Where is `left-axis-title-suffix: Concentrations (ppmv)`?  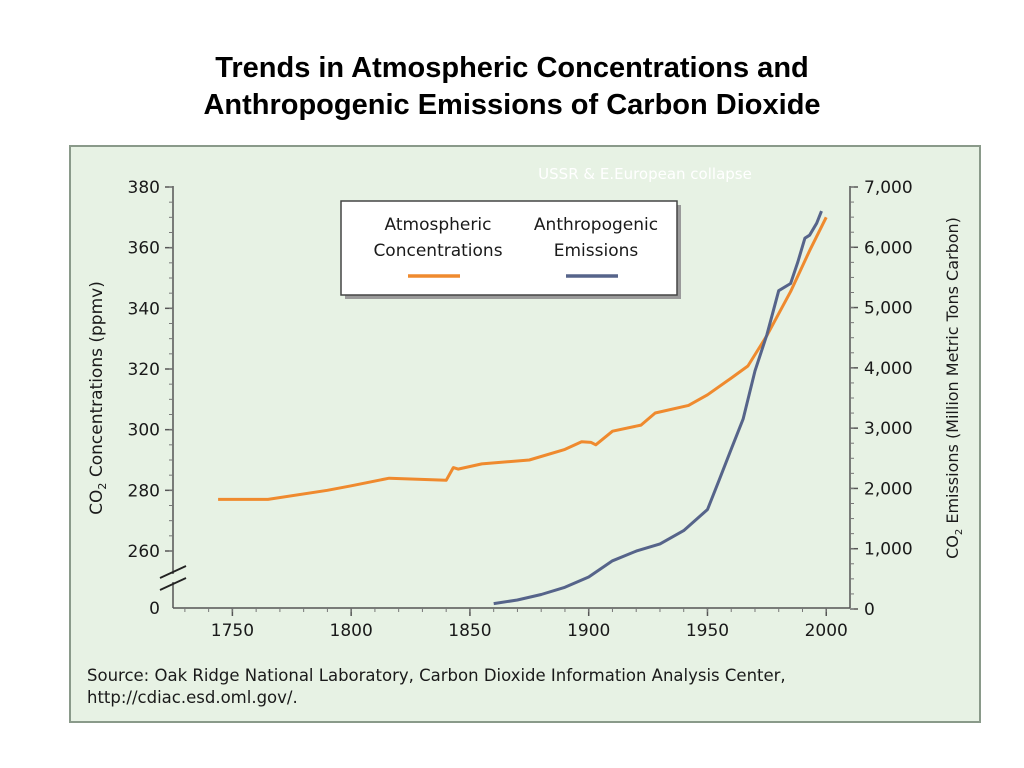 left-axis-title-suffix: Concentrations (ppmv) is located at coordinates (97, 381).